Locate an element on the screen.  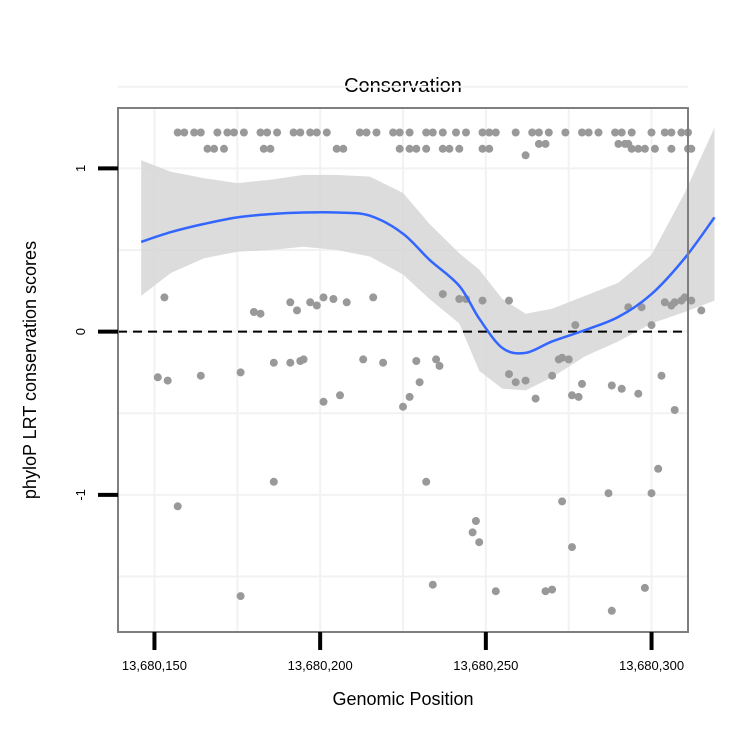
x-tick-label: 13,680,300 is located at coordinates (651, 665).